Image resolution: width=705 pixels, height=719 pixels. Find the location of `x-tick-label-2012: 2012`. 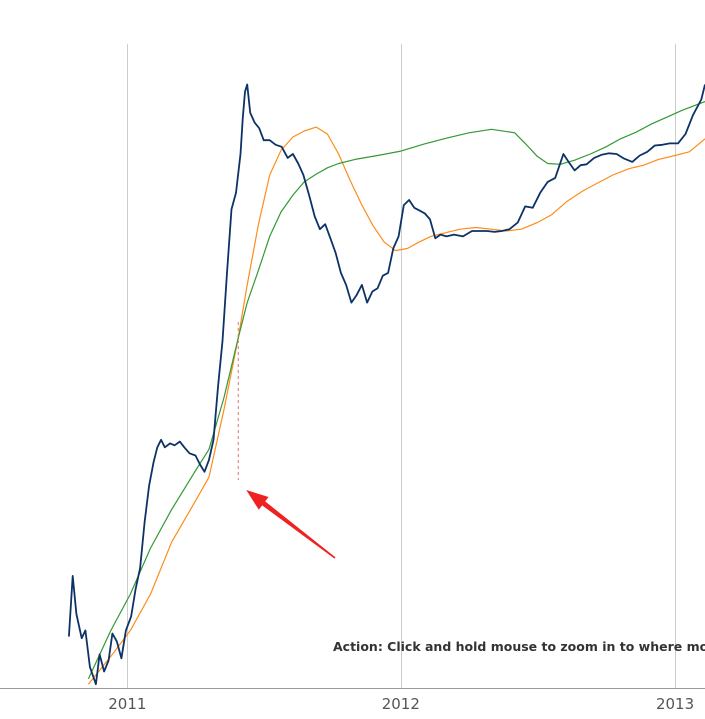

x-tick-label-2012: 2012 is located at coordinates (401, 704).